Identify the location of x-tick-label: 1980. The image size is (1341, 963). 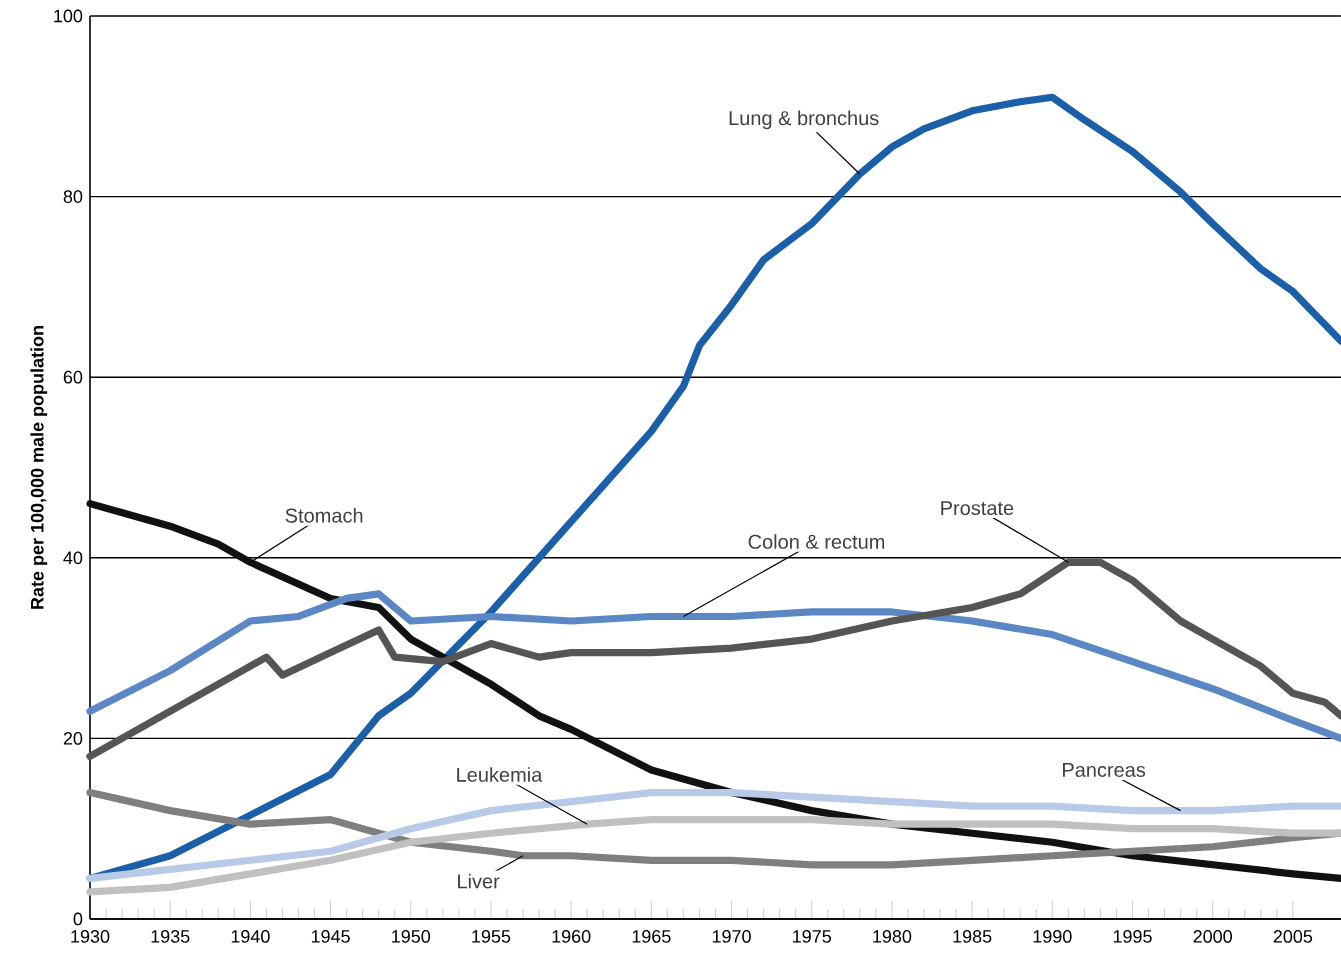
(892, 936).